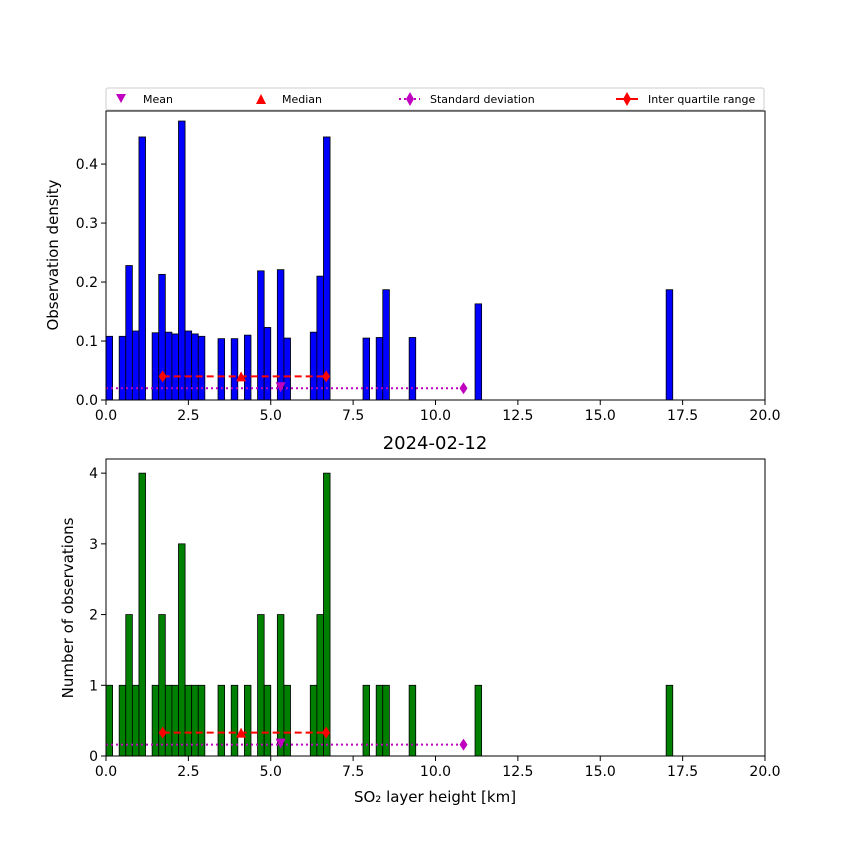  Describe the element at coordinates (93, 474) in the screenshot. I see `y-tick-label: 4` at that location.